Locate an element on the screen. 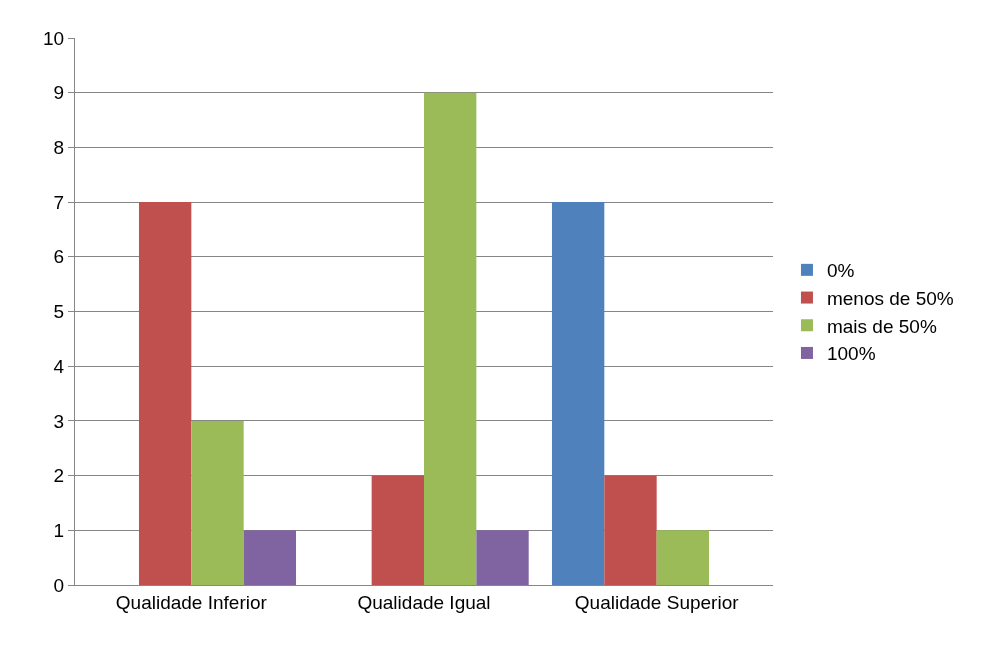 Image resolution: width=1008 pixels, height=645 pixels. x-tick-label: Qualidade Igual is located at coordinates (424, 602).